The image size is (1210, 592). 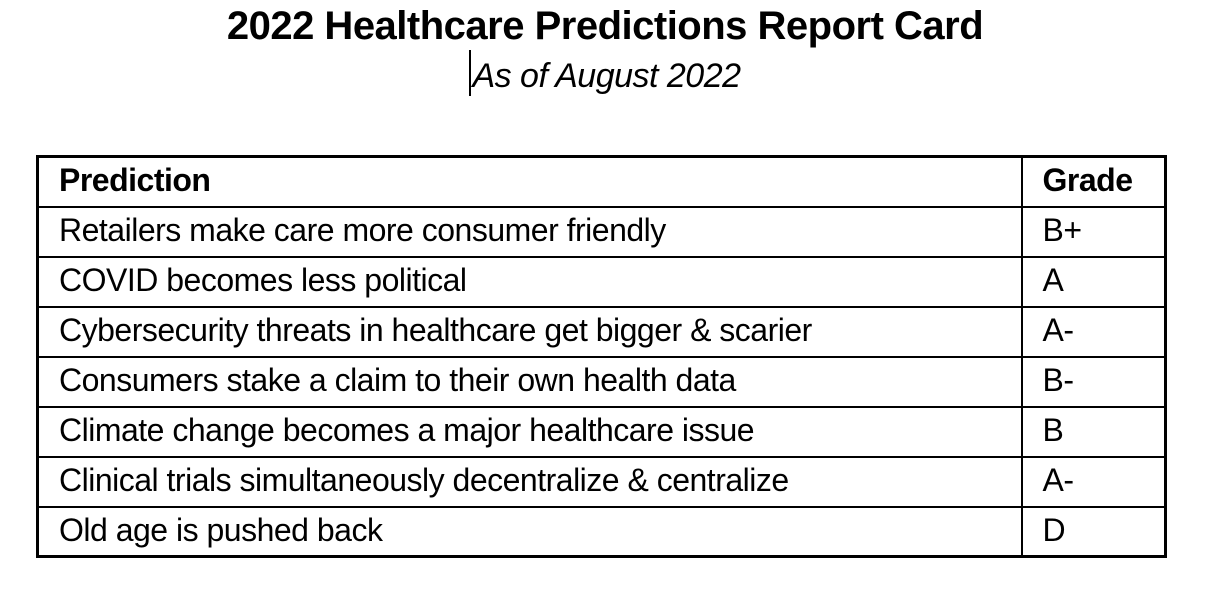 I want to click on page-title: 2022 Healthcare Predictions Report Card, so click(x=605, y=26).